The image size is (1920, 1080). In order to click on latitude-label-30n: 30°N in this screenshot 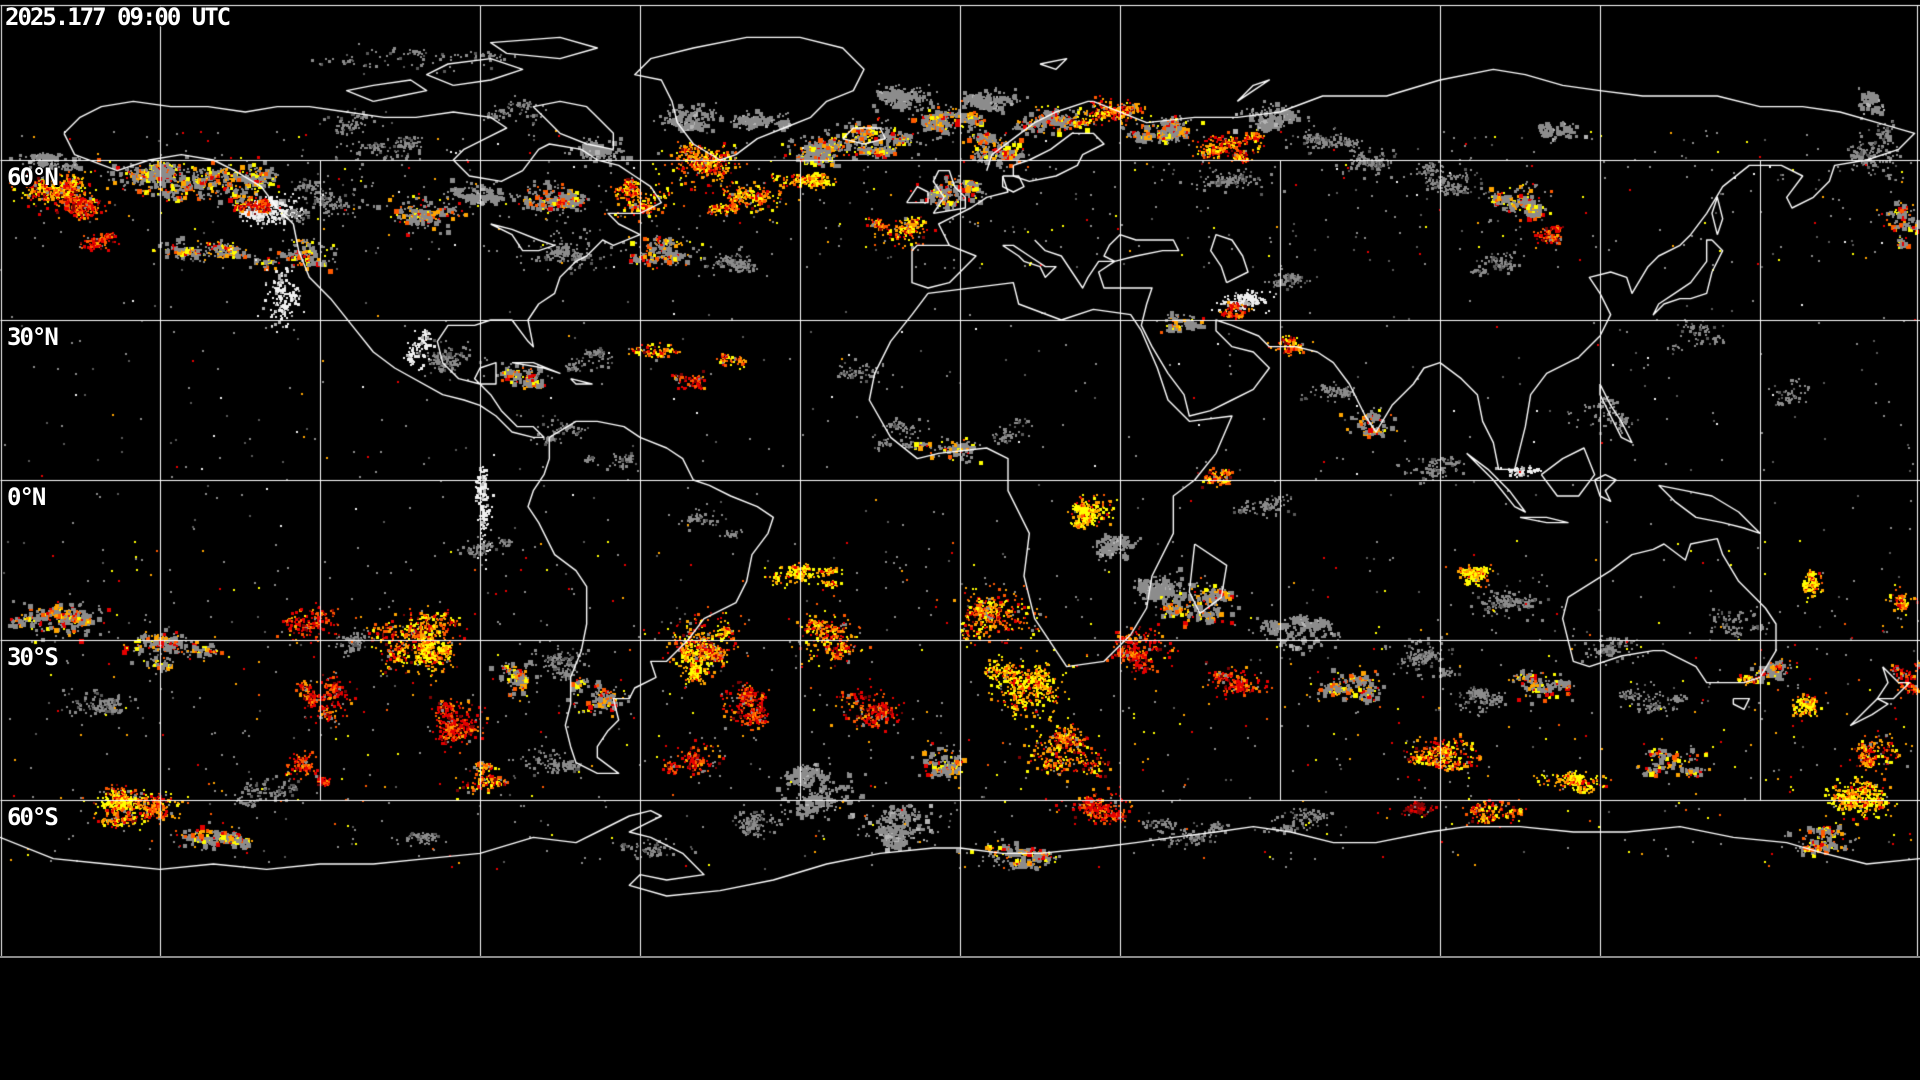, I will do `click(33, 337)`.